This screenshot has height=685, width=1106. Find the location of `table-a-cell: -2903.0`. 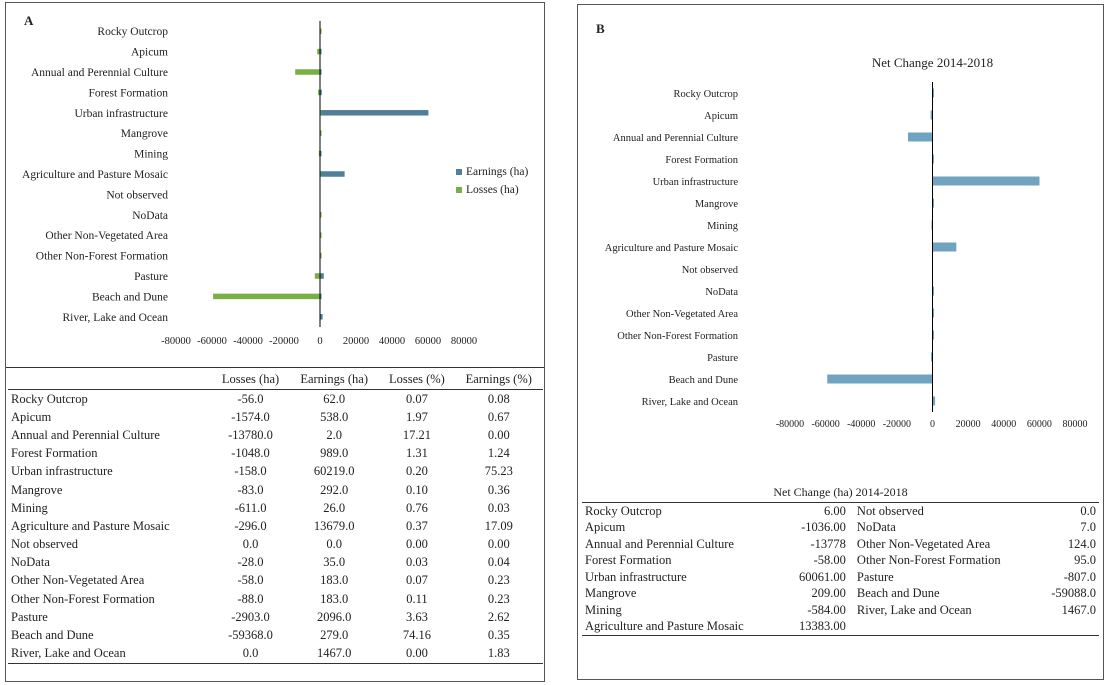

table-a-cell: -2903.0 is located at coordinates (250, 616).